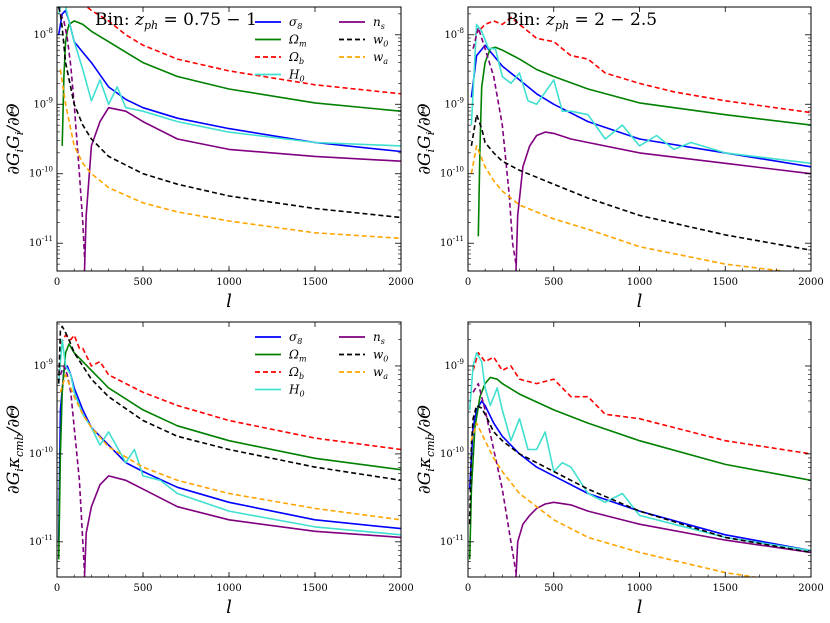 The image size is (830, 623). I want to click on bin-title: Bin: zph = 2 − 2.5, so click(581, 21).